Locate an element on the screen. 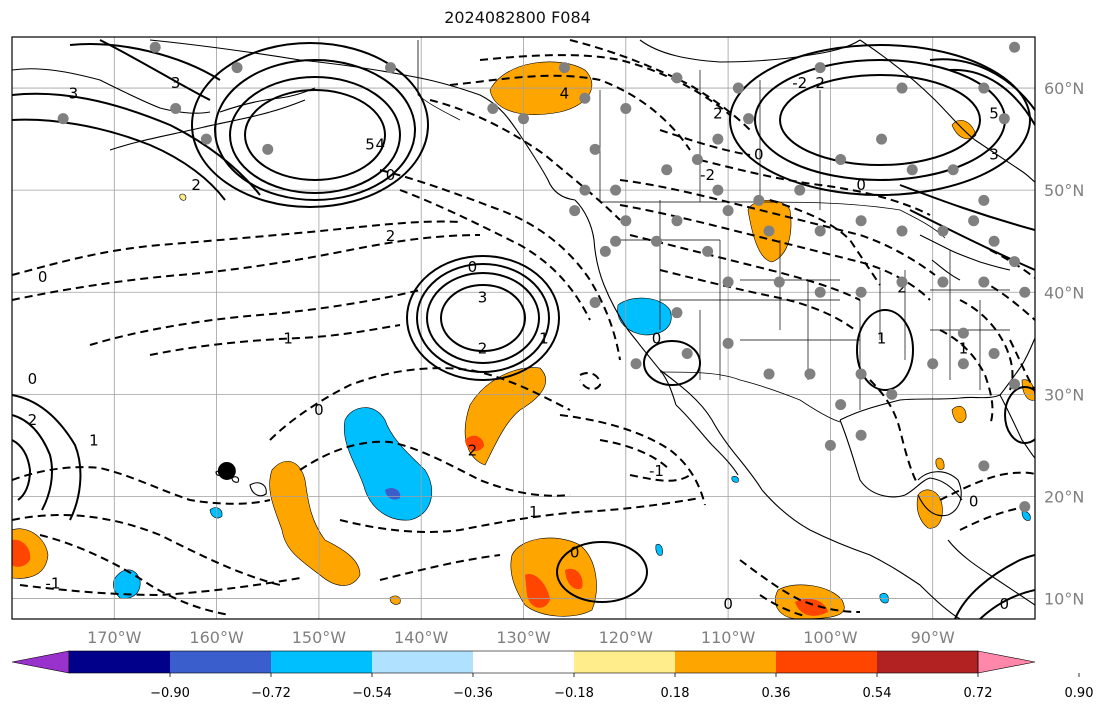 The image size is (1105, 712). latitude-tick-labels: 10°N 20°N 30°N 40°N 50°N 60°N is located at coordinates (1064, 344).